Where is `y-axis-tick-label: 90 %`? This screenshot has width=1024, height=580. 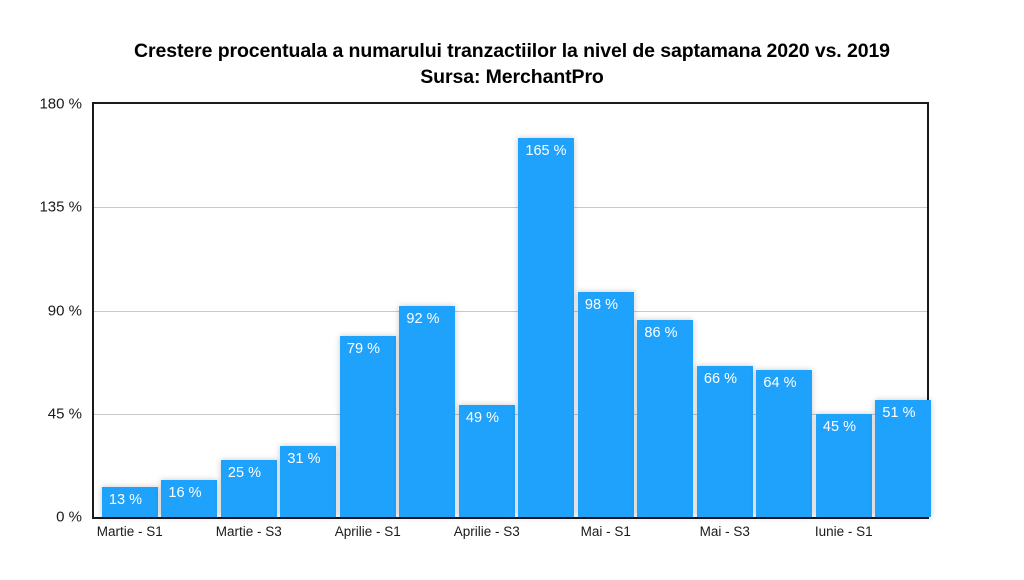
y-axis-tick-label: 90 % is located at coordinates (64, 310).